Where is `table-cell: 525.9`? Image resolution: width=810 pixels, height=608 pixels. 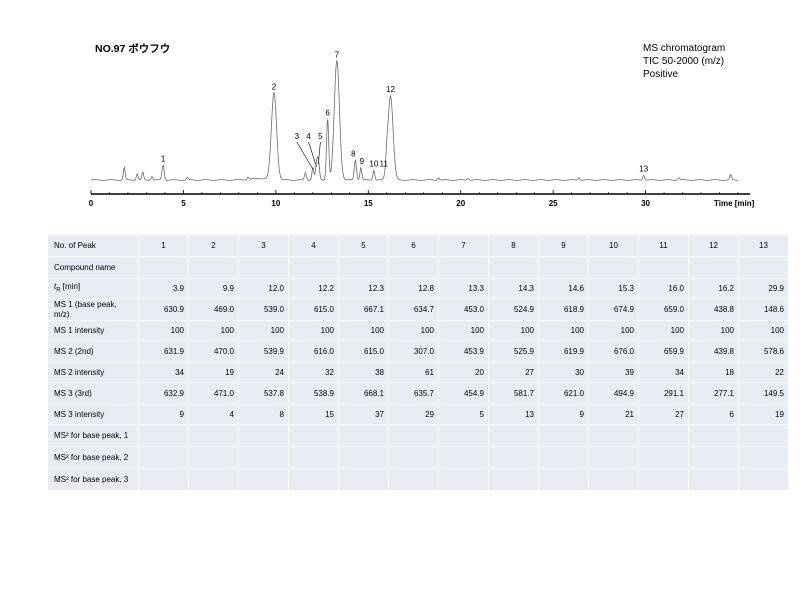 table-cell: 525.9 is located at coordinates (513, 351).